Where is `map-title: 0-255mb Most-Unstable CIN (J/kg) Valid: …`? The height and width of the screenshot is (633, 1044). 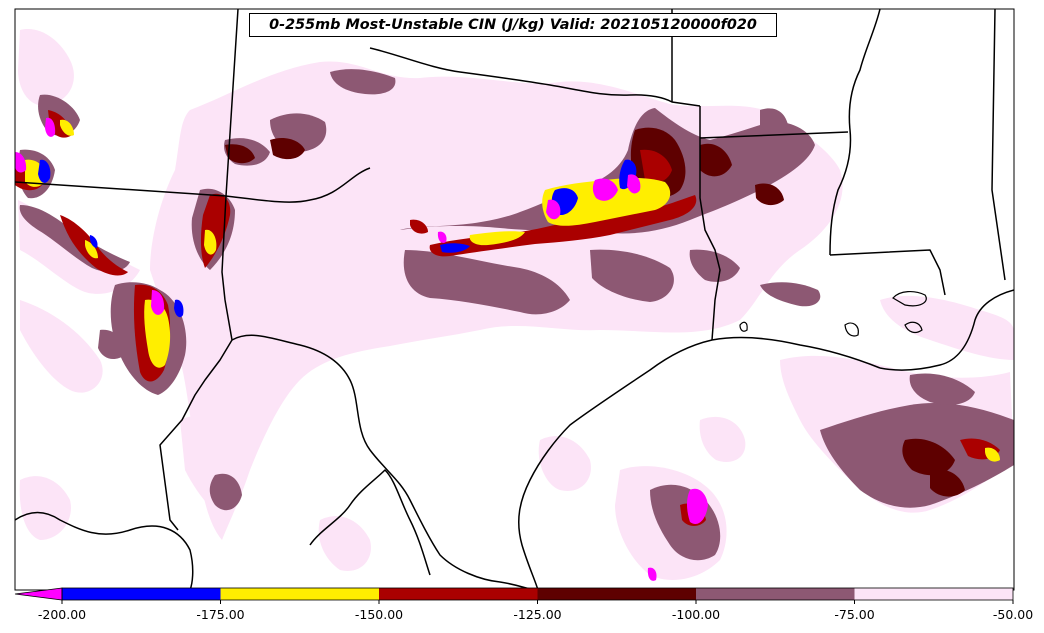
map-title: 0-255mb Most-Unstable CIN (J/kg) Valid: … is located at coordinates (513, 25).